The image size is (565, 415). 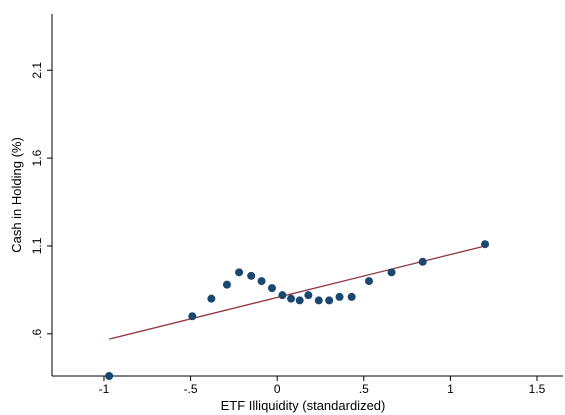 I want to click on x-tick-label: -.5, so click(x=191, y=389).